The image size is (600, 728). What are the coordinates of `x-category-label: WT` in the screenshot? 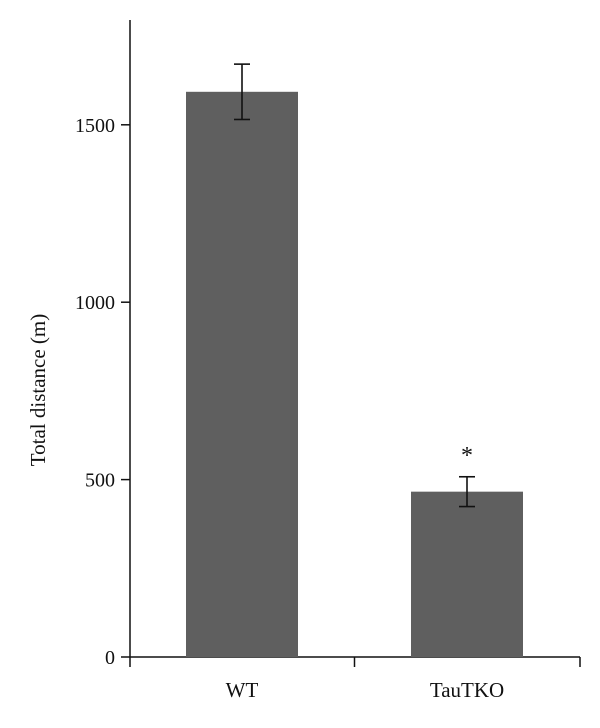 It's located at (242, 690).